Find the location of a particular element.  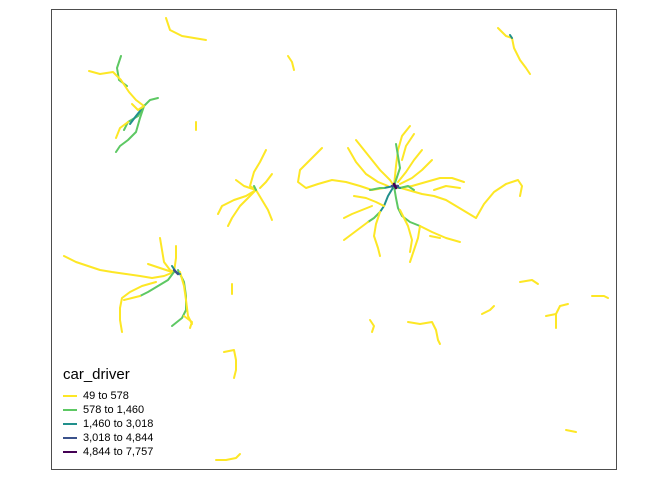

legend-label: 3,018 to 4,844 is located at coordinates (118, 438).